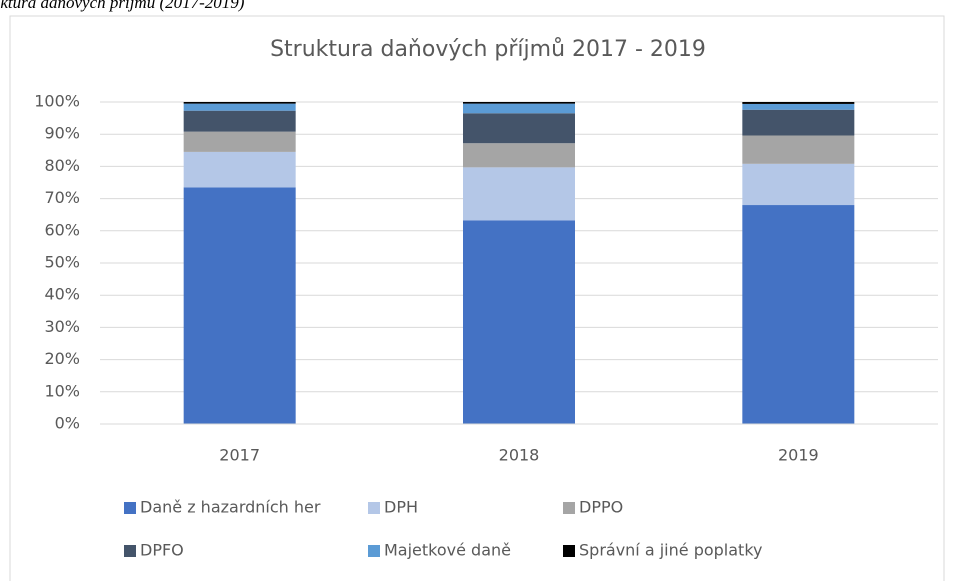 The width and height of the screenshot is (955, 581). I want to click on y-tick-label: 60%, so click(62, 229).